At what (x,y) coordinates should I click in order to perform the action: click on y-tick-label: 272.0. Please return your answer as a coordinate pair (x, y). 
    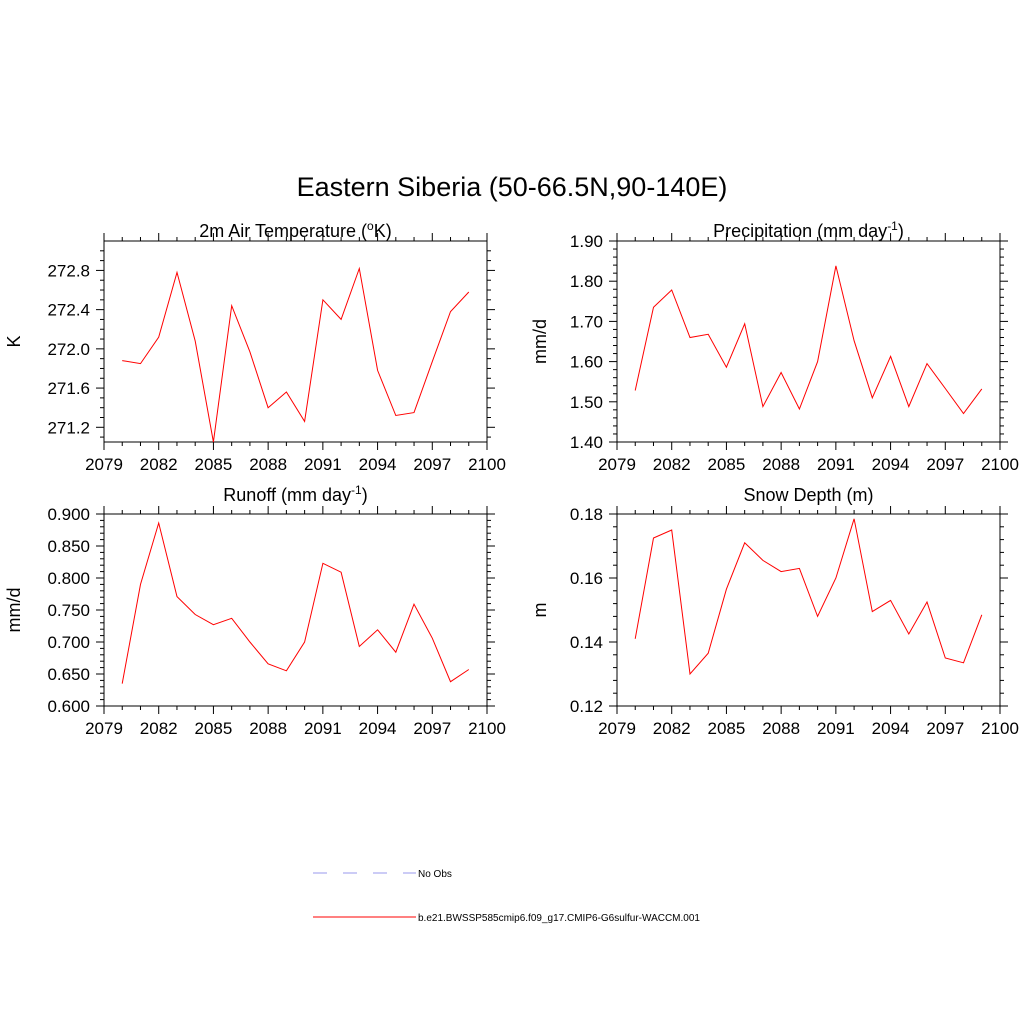
    Looking at the image, I should click on (68, 349).